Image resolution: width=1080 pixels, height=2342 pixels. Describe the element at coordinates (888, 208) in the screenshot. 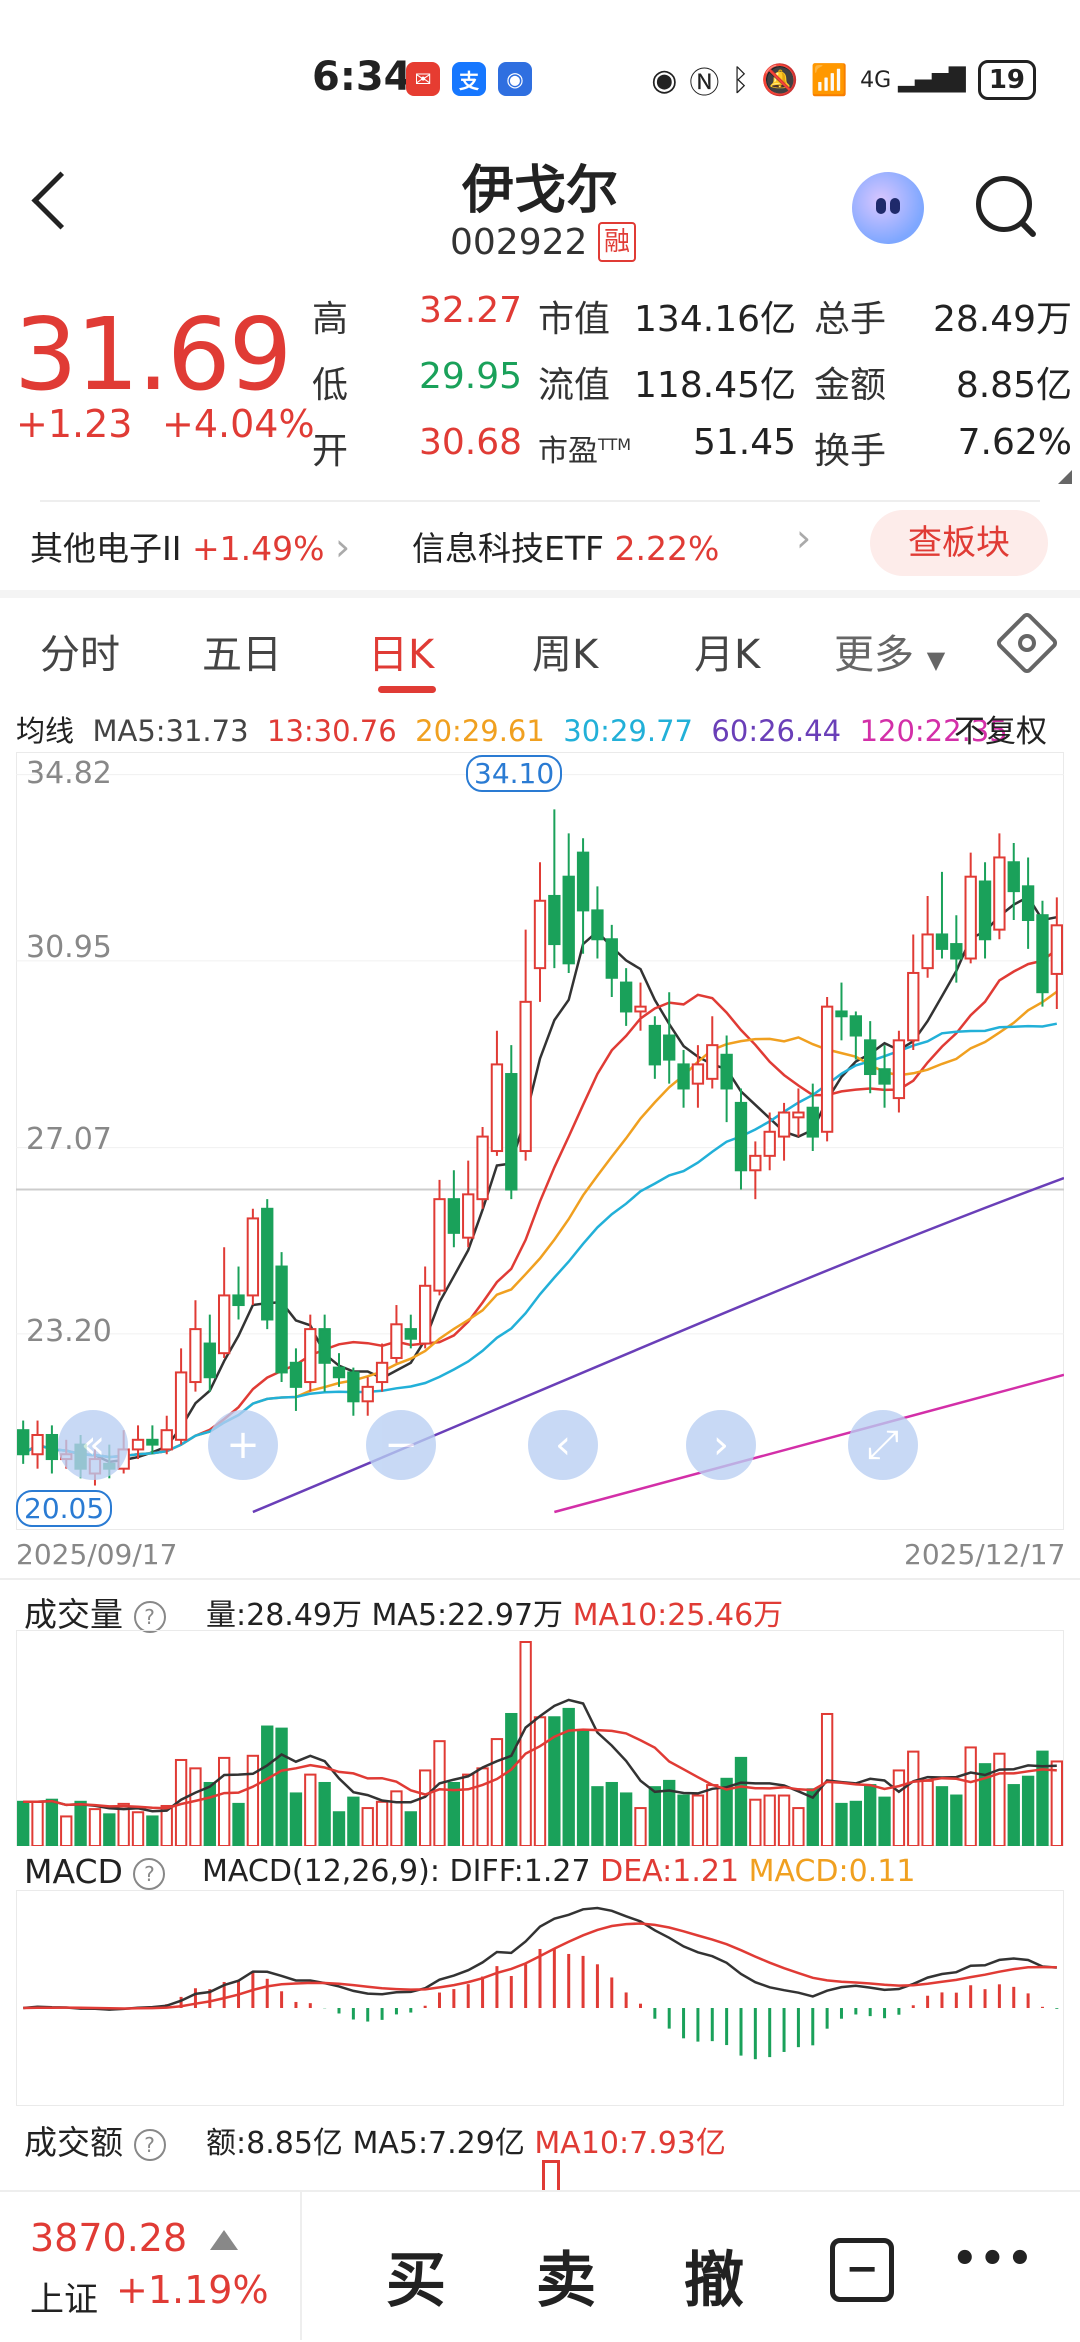

I see `ai-assistant-icon` at that location.